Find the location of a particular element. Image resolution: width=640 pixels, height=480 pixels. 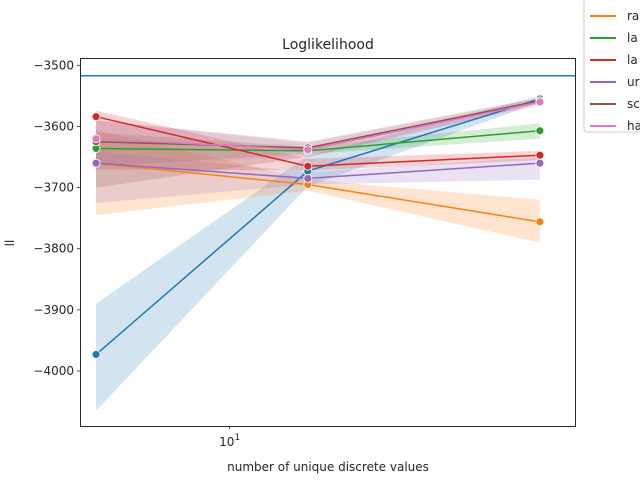

x-tick-label: 101 is located at coordinates (229, 441).